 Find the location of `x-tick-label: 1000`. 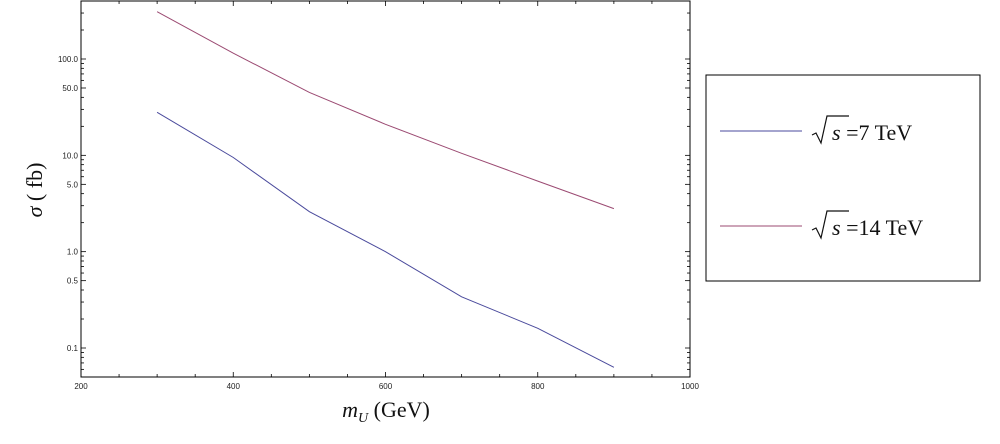

x-tick-label: 1000 is located at coordinates (690, 386).